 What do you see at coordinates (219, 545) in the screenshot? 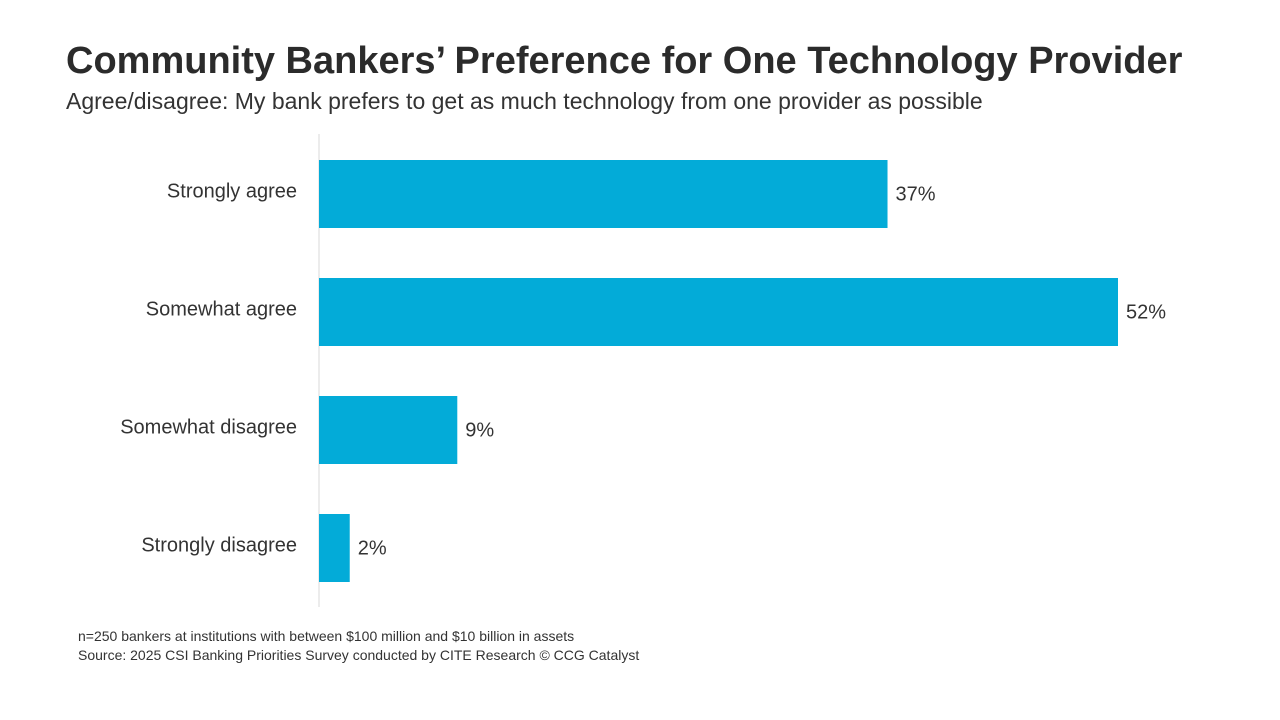
I see `category-label: Strongly disagree` at bounding box center [219, 545].